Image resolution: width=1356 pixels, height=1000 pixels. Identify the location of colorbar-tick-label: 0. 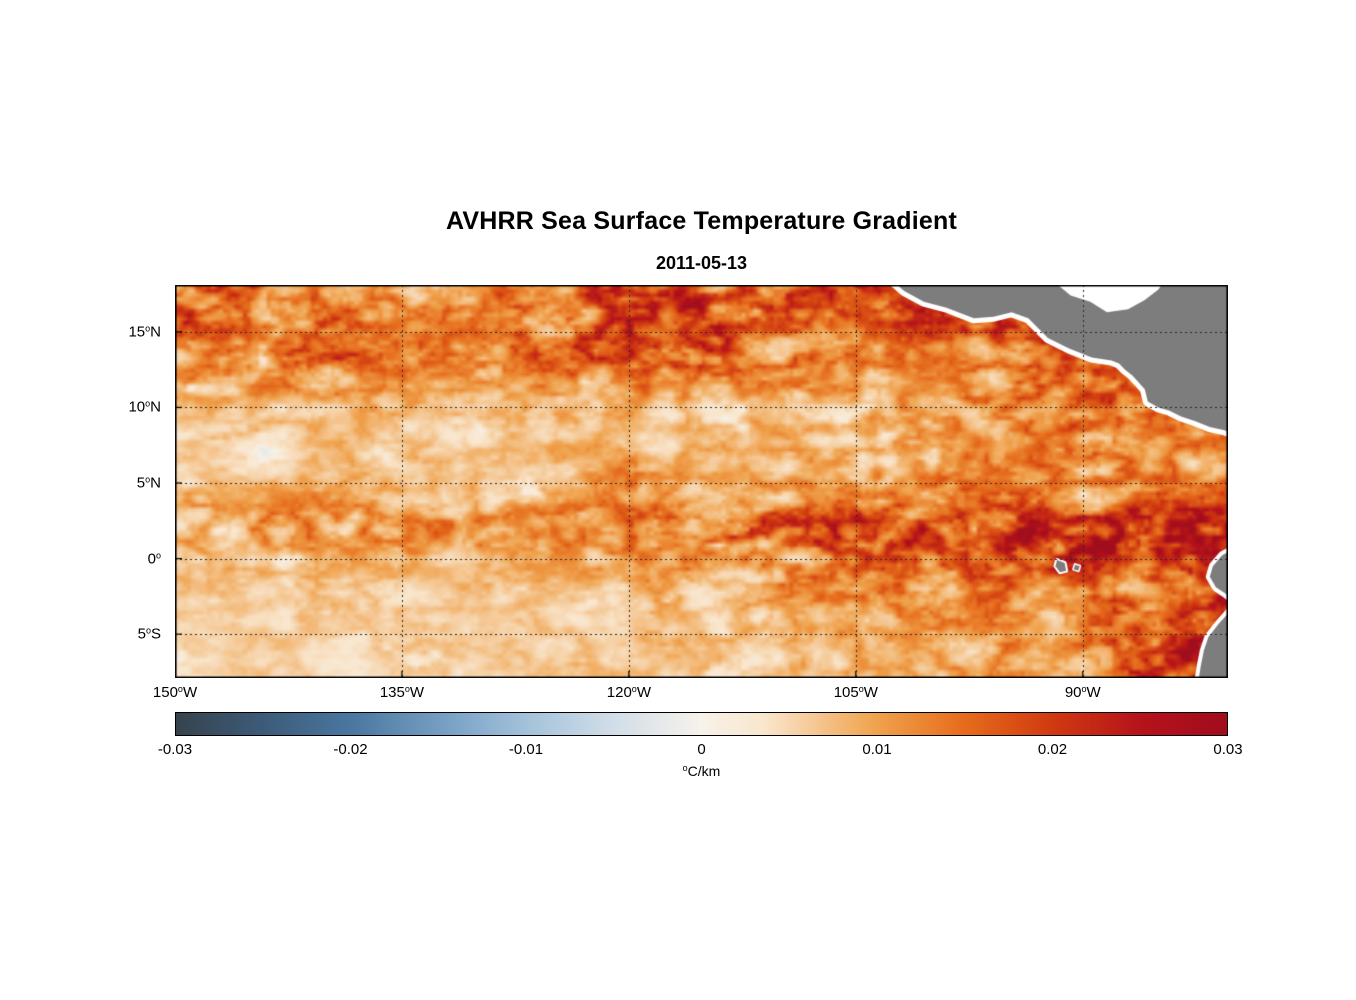
(701, 749).